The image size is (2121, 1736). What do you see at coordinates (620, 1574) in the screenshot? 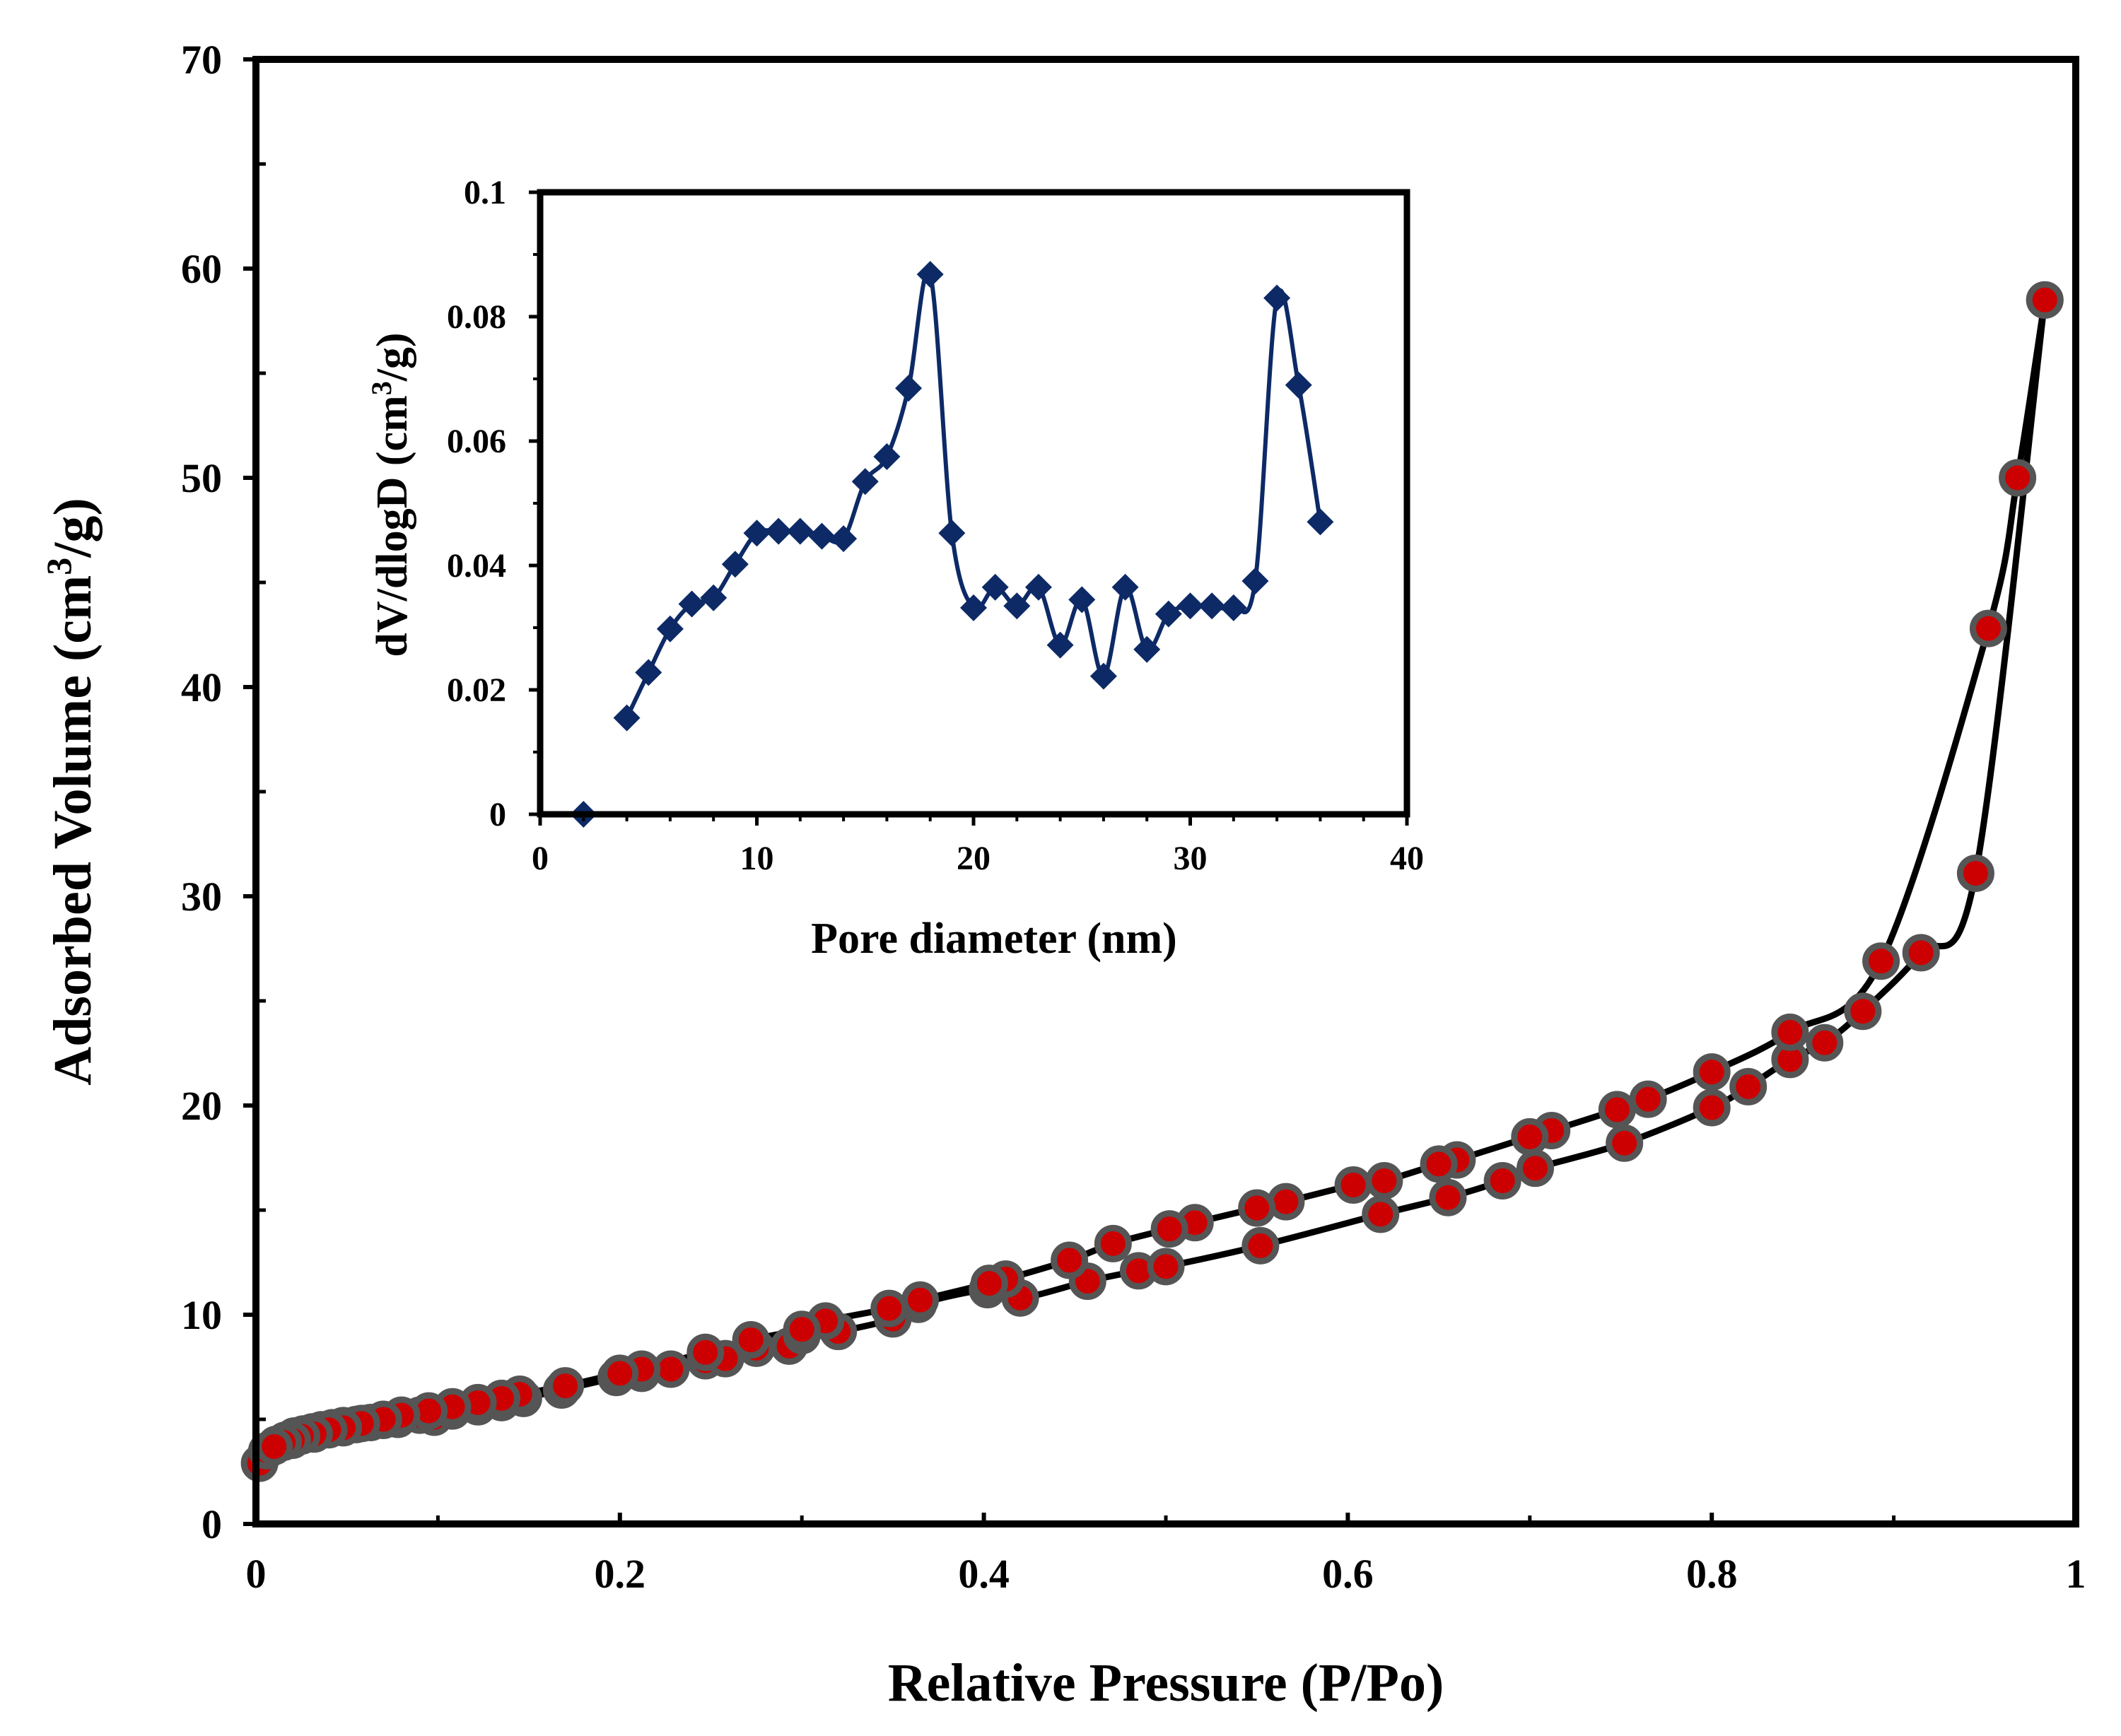
I see `main-x-tick-label: 0.2` at bounding box center [620, 1574].